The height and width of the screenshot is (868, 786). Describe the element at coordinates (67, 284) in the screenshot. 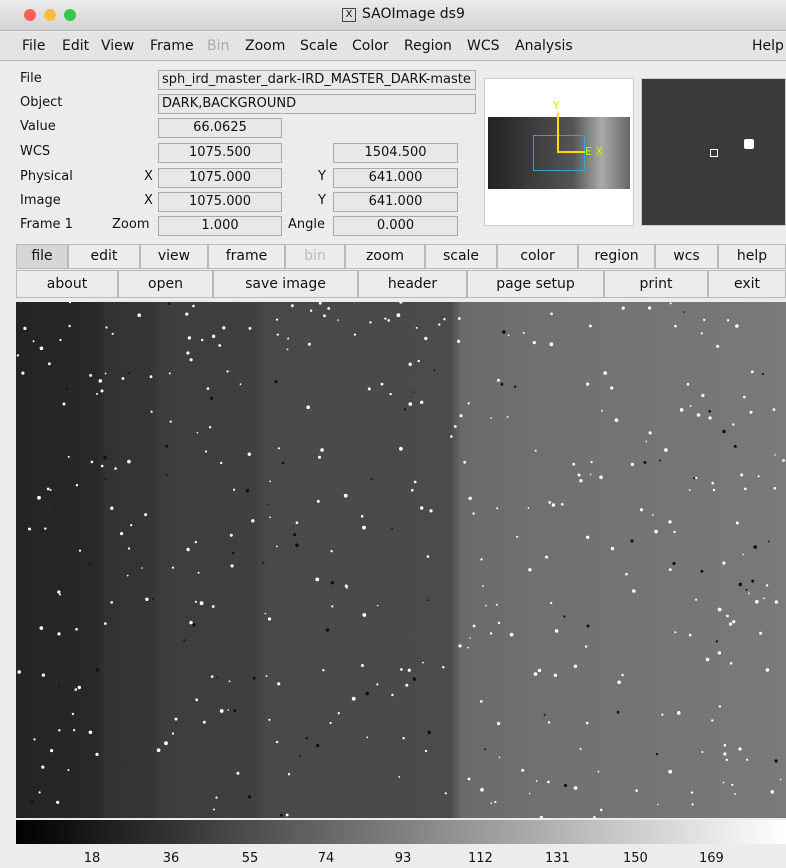

I see `command-button: about` at that location.